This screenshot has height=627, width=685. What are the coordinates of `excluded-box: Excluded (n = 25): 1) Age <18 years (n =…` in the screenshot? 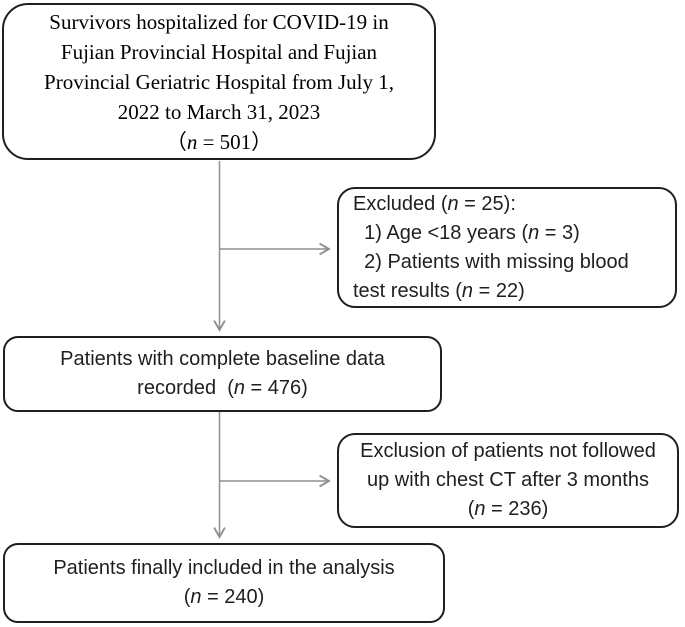 It's located at (507, 247).